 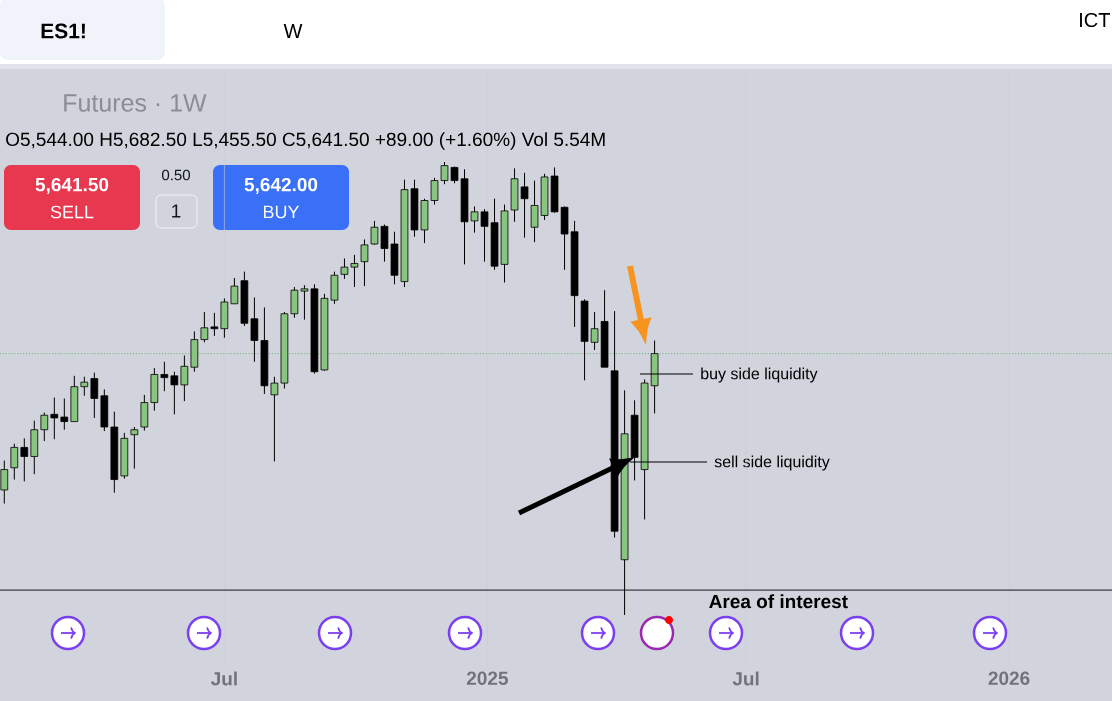 I want to click on annotation: SELL, so click(x=72, y=212).